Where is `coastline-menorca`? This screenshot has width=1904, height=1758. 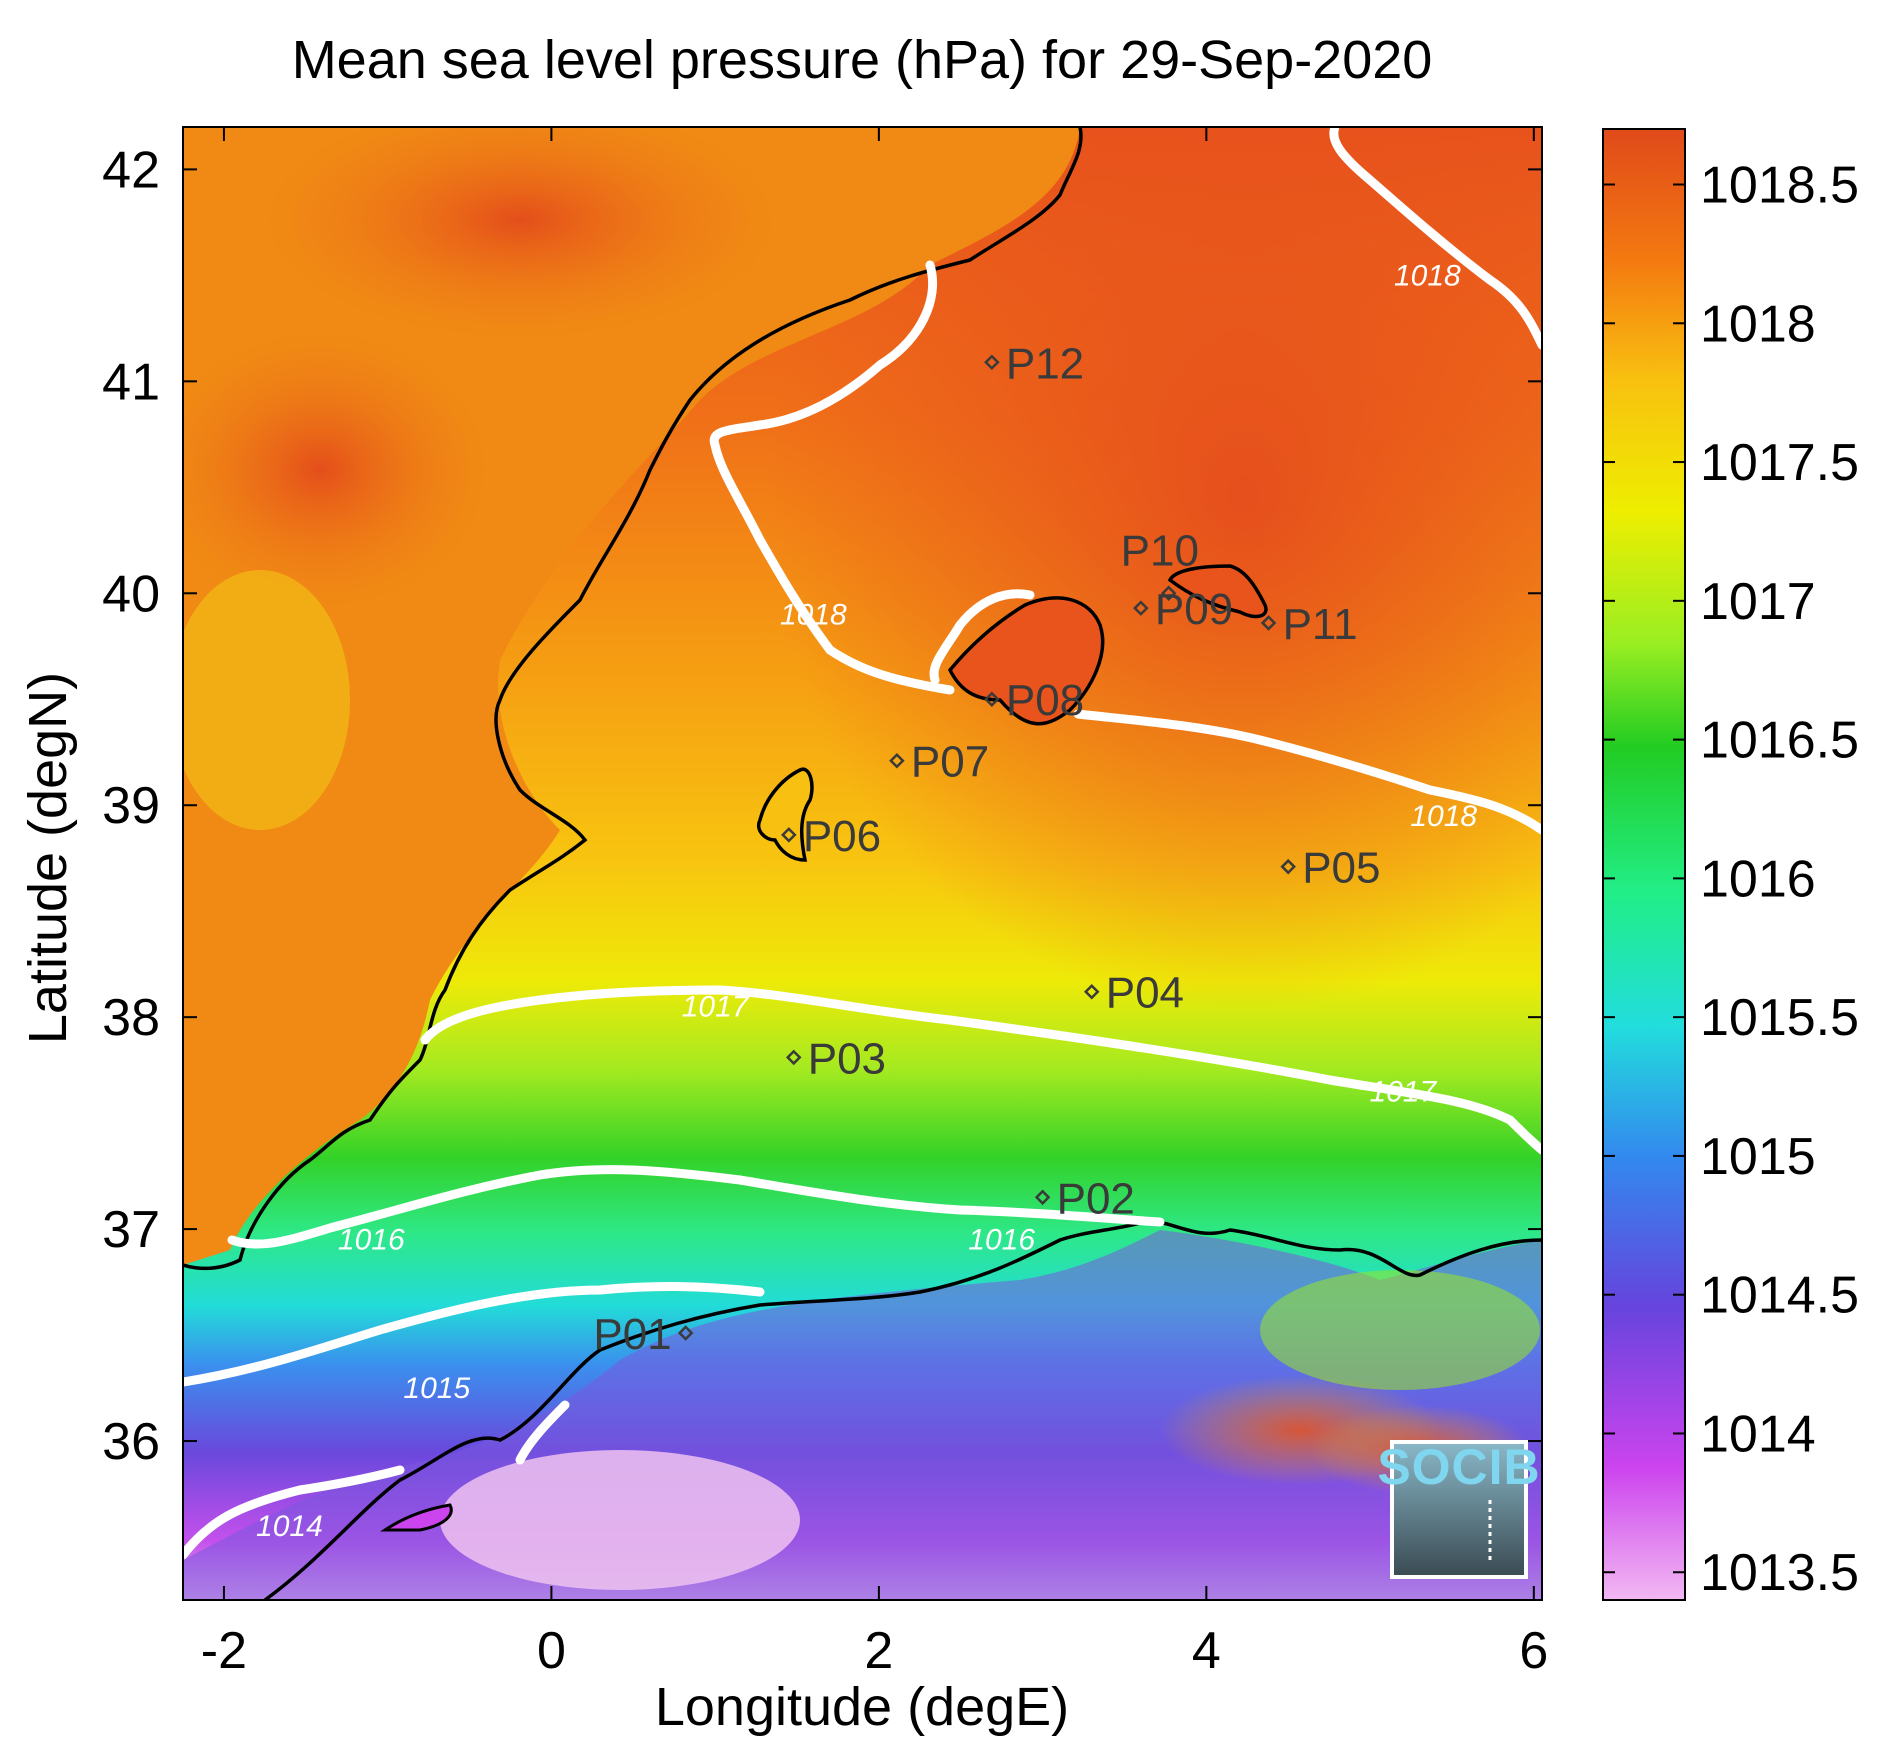 coastline-menorca is located at coordinates (1217, 591).